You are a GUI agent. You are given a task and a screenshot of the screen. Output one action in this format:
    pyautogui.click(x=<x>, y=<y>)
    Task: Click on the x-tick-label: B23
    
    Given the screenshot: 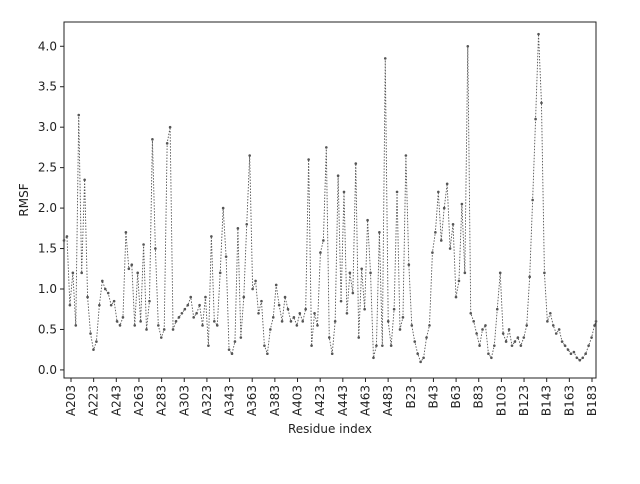 What is the action you would take?
    pyautogui.click(x=411, y=397)
    